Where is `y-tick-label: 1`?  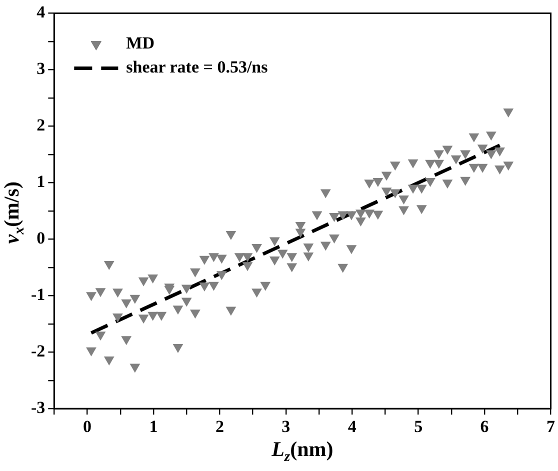
y-tick-label: 1 is located at coordinates (41, 182).